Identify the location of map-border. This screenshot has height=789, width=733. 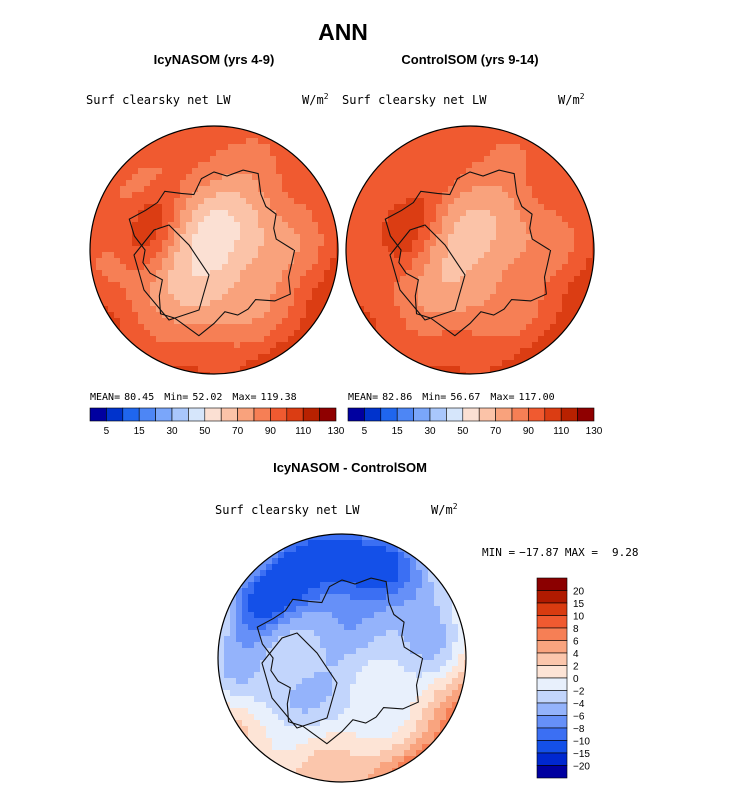
(214, 250).